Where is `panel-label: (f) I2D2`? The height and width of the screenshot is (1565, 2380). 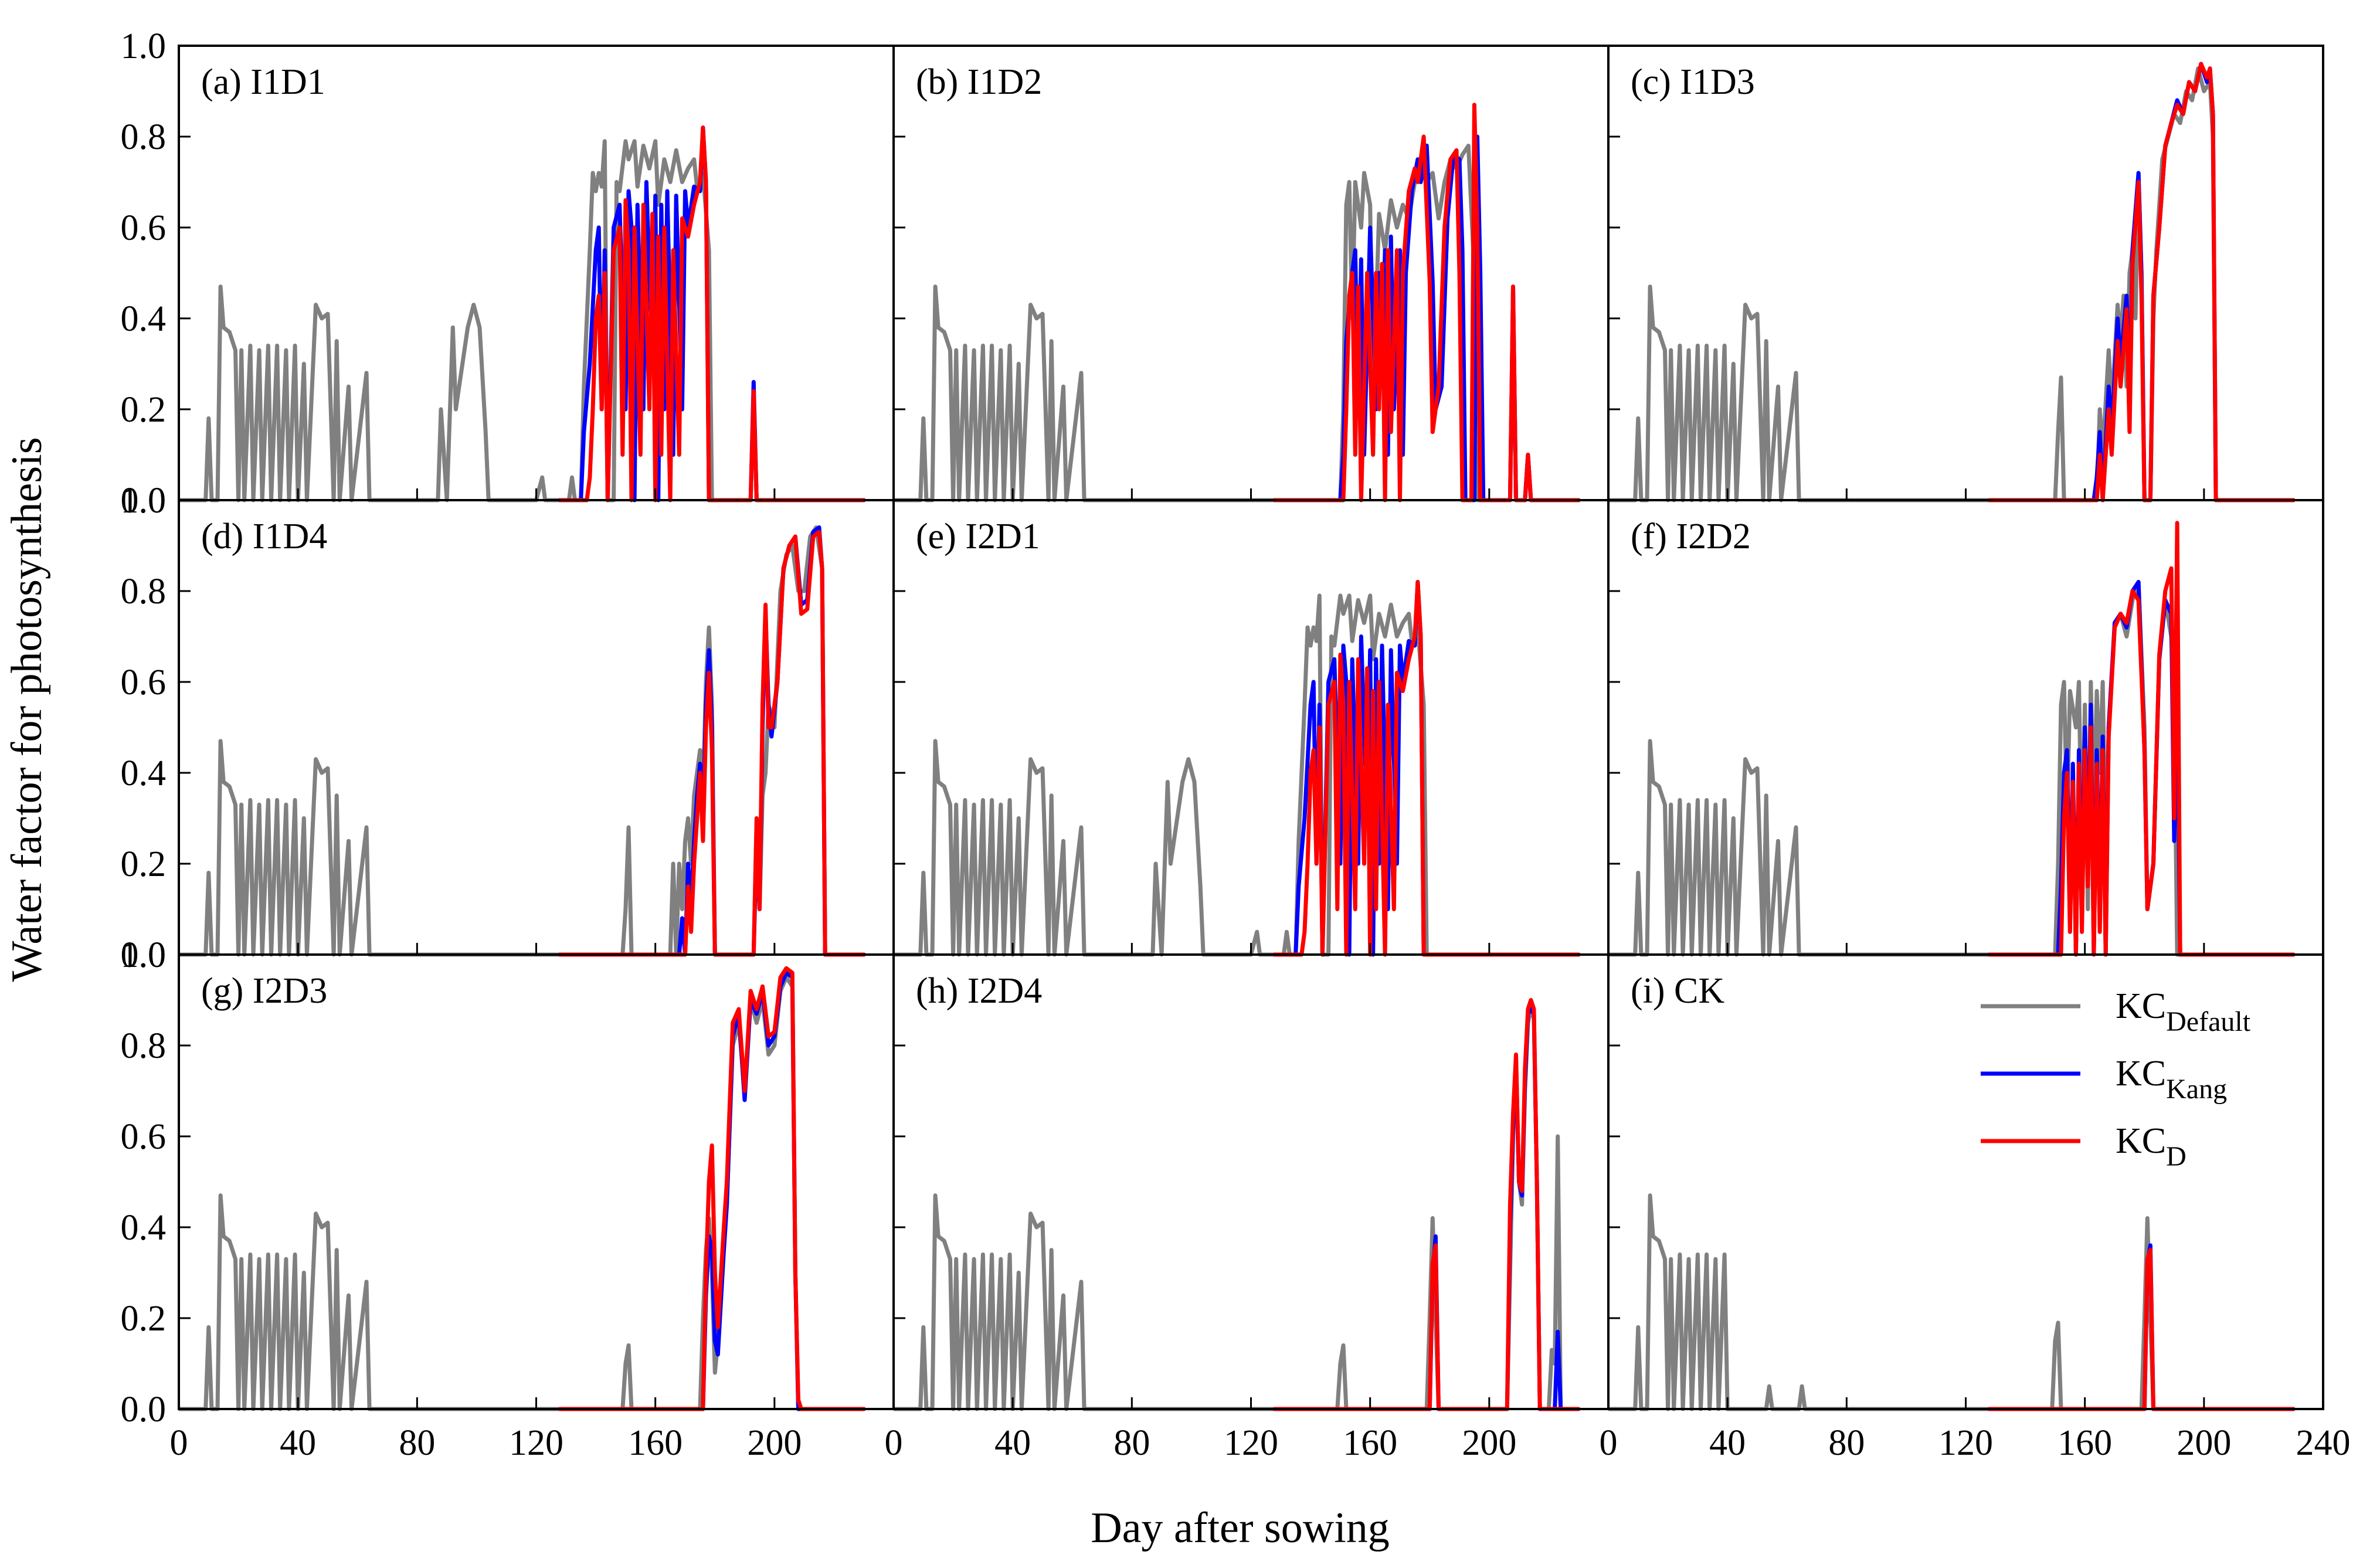 panel-label: (f) I2D2 is located at coordinates (1691, 536).